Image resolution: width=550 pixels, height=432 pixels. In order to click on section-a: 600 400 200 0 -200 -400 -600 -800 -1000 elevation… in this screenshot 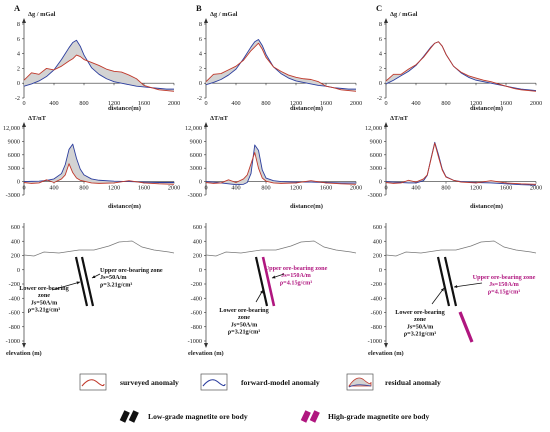, I will do `click(90, 290)`.